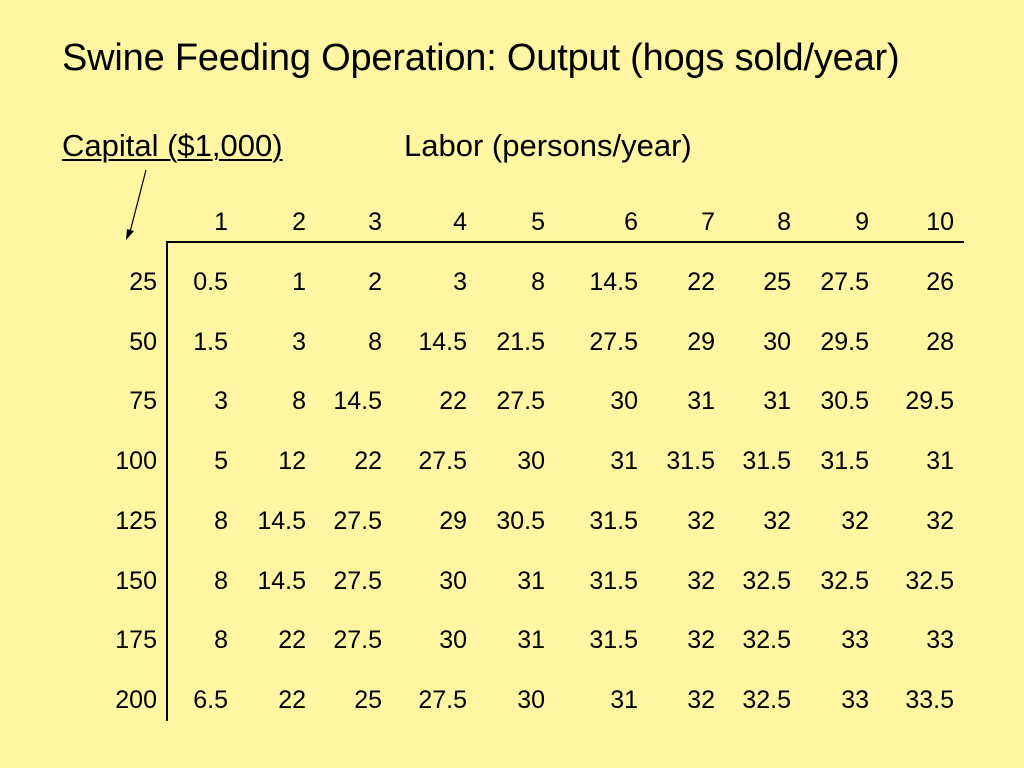 This screenshot has width=1024, height=768. Describe the element at coordinates (375, 222) in the screenshot. I see `labor-column-header: 3` at that location.